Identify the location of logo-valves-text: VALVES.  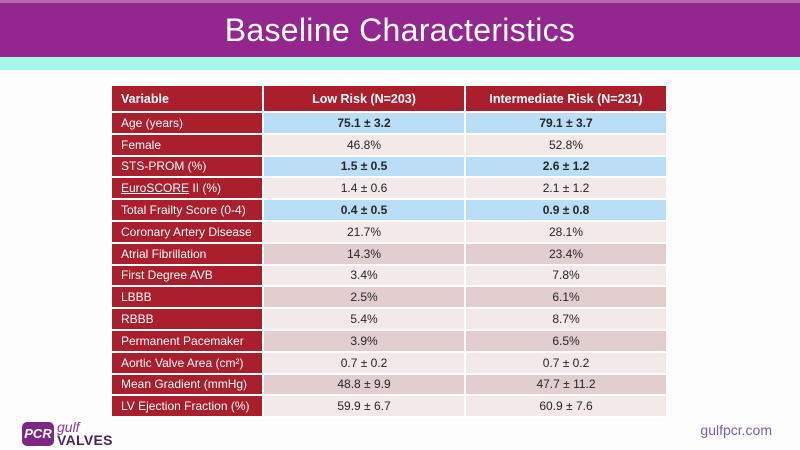
(85, 439).